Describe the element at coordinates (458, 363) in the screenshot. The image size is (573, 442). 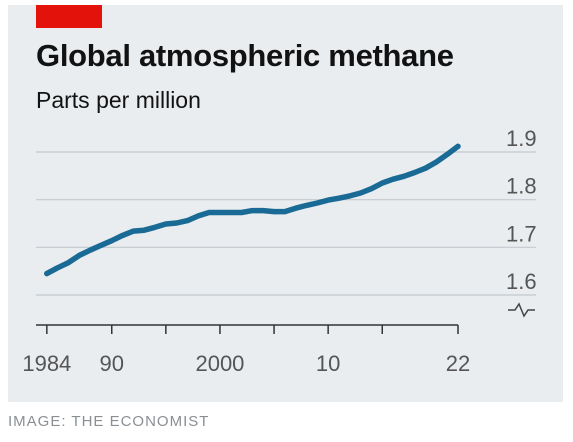
I see `x-tick-label: 22` at that location.